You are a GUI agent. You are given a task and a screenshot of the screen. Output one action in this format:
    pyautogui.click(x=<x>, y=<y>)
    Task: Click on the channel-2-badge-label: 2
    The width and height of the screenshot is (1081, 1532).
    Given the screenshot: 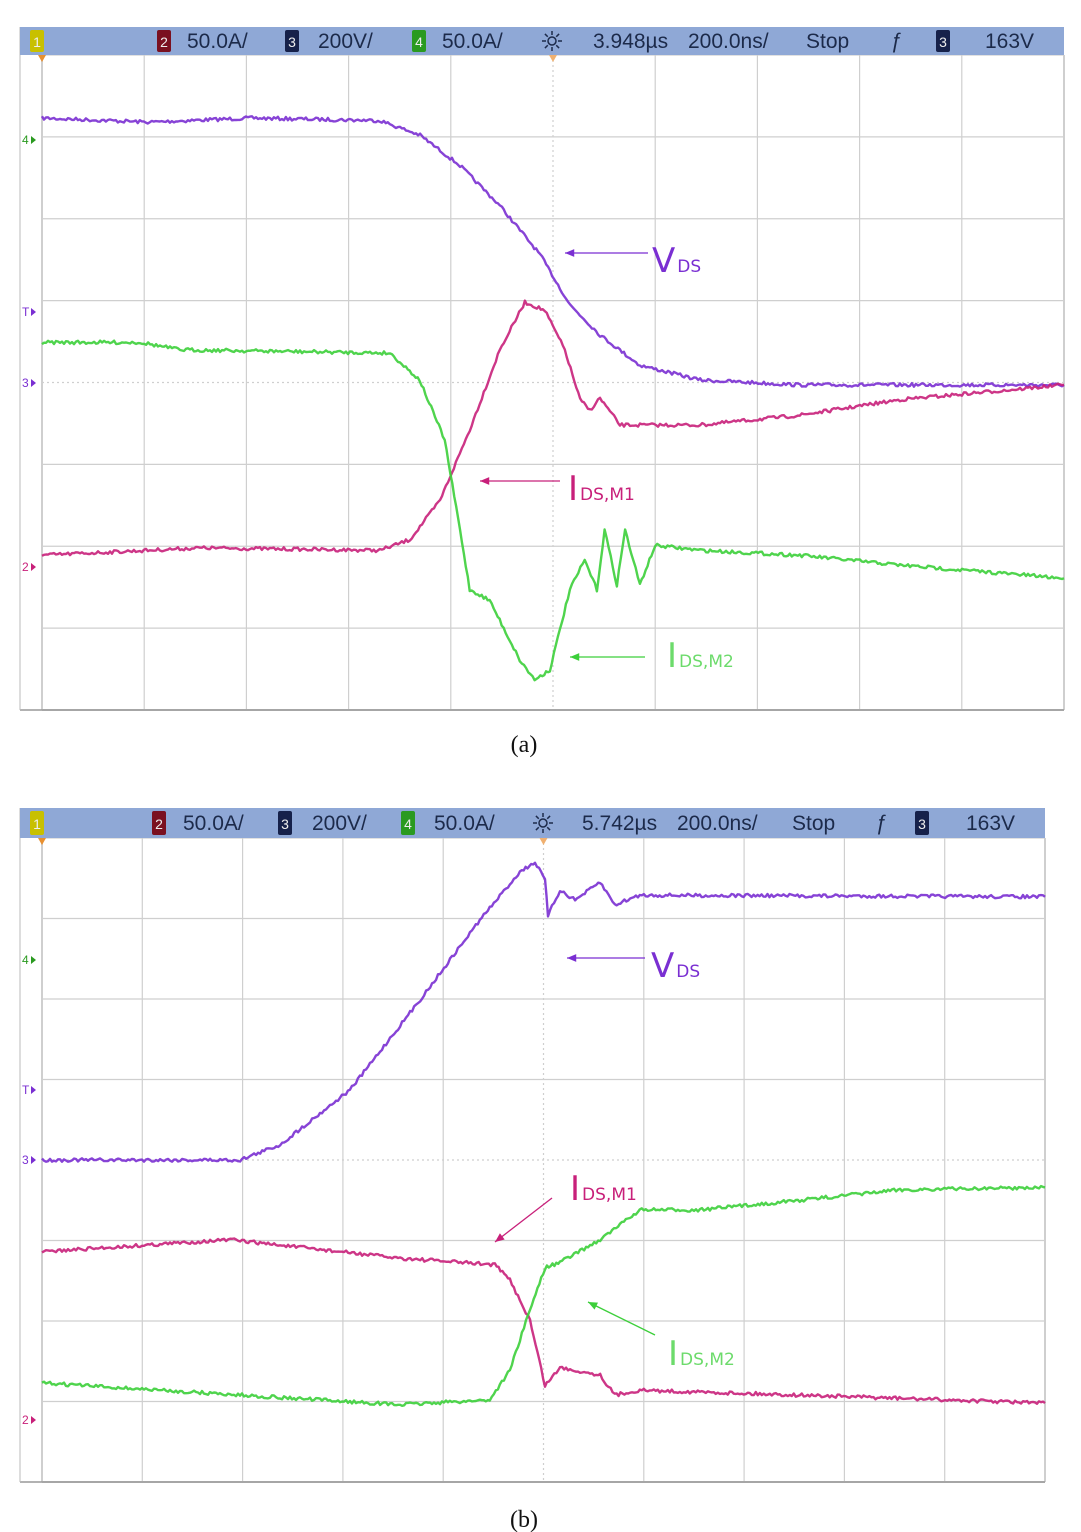 What is the action you would take?
    pyautogui.click(x=164, y=42)
    